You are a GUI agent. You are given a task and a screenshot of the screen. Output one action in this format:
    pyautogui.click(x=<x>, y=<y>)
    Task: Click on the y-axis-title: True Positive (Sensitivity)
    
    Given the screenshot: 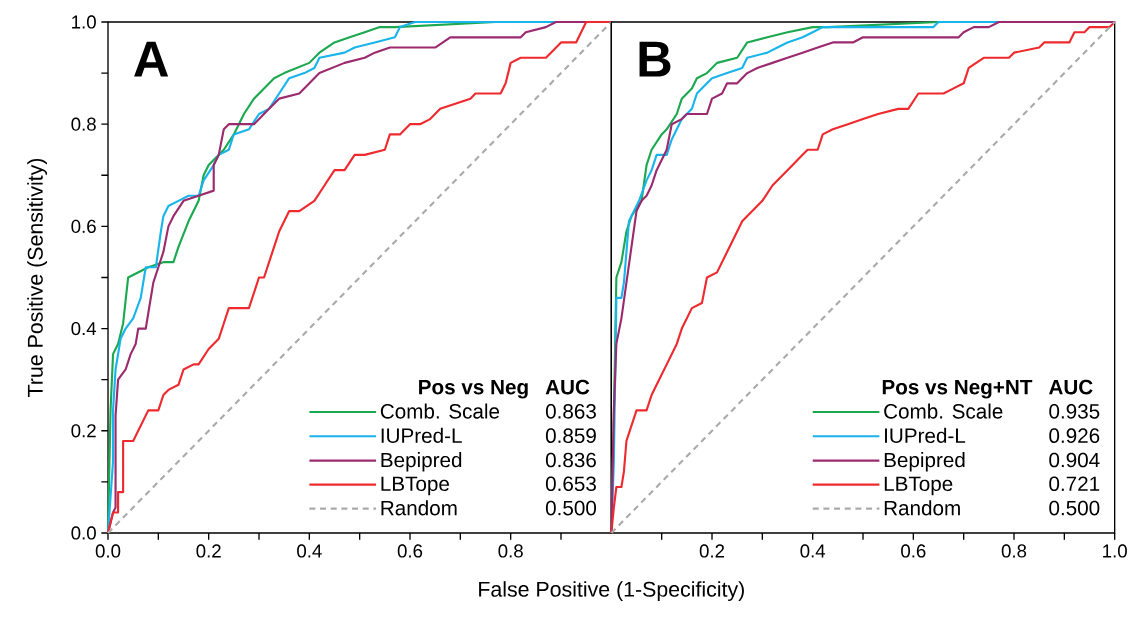 What is the action you would take?
    pyautogui.click(x=37, y=277)
    